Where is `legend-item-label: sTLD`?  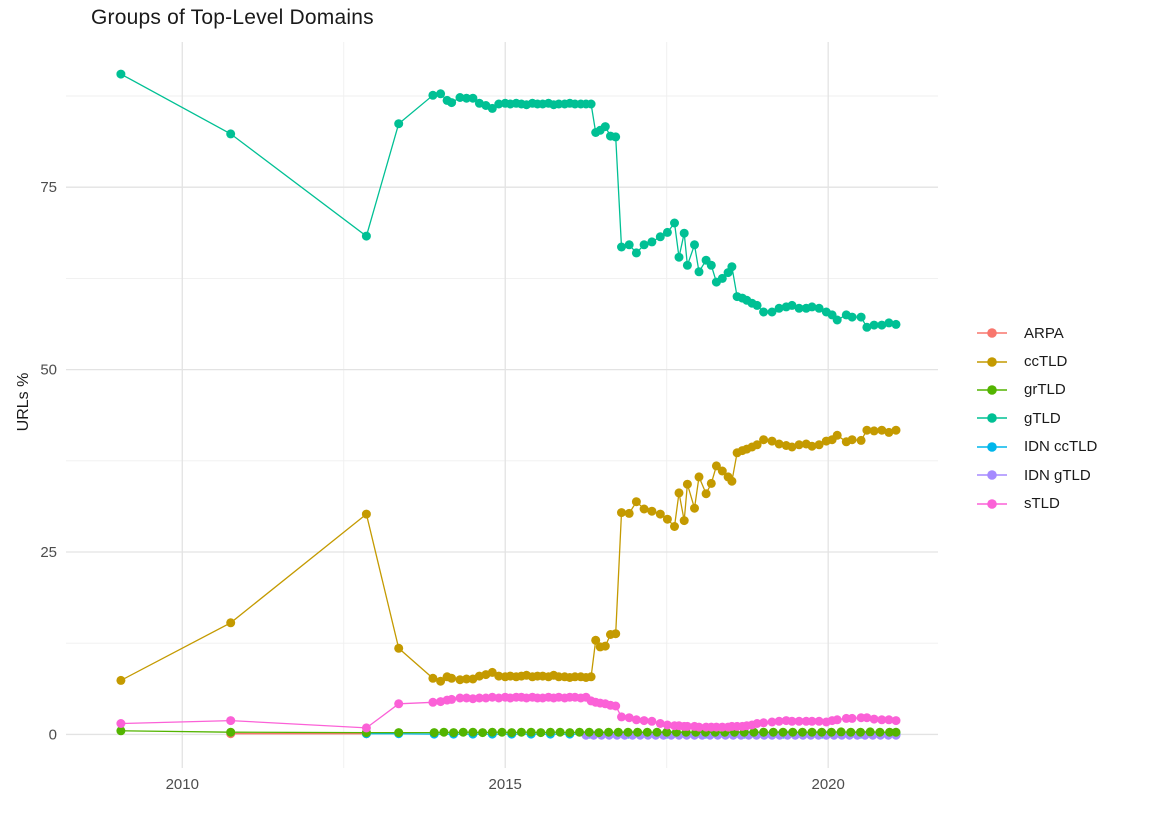
legend-item-label: sTLD is located at coordinates (1042, 504).